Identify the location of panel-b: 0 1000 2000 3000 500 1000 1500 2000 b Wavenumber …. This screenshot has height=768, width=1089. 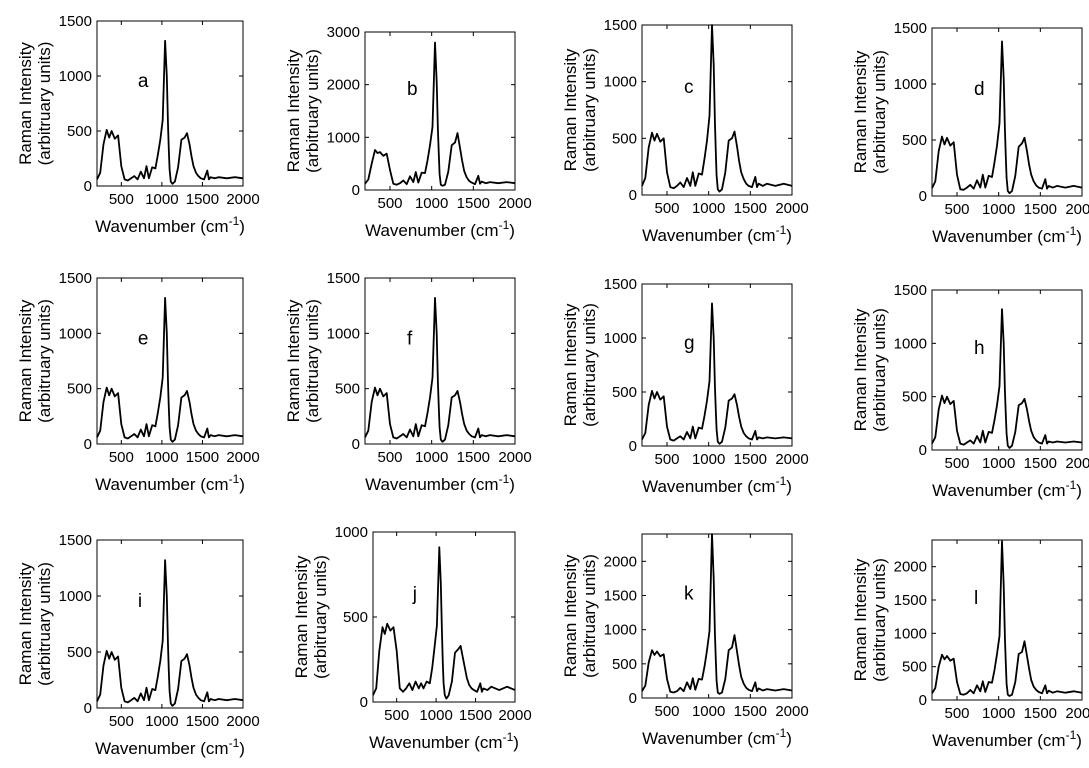
(408, 132).